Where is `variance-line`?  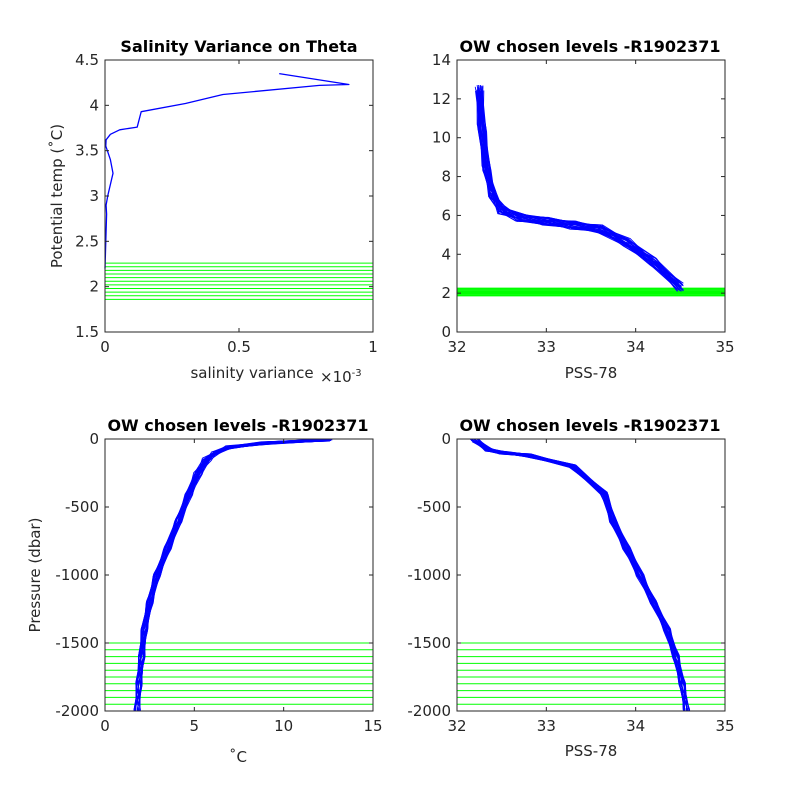
variance-line is located at coordinates (227, 170).